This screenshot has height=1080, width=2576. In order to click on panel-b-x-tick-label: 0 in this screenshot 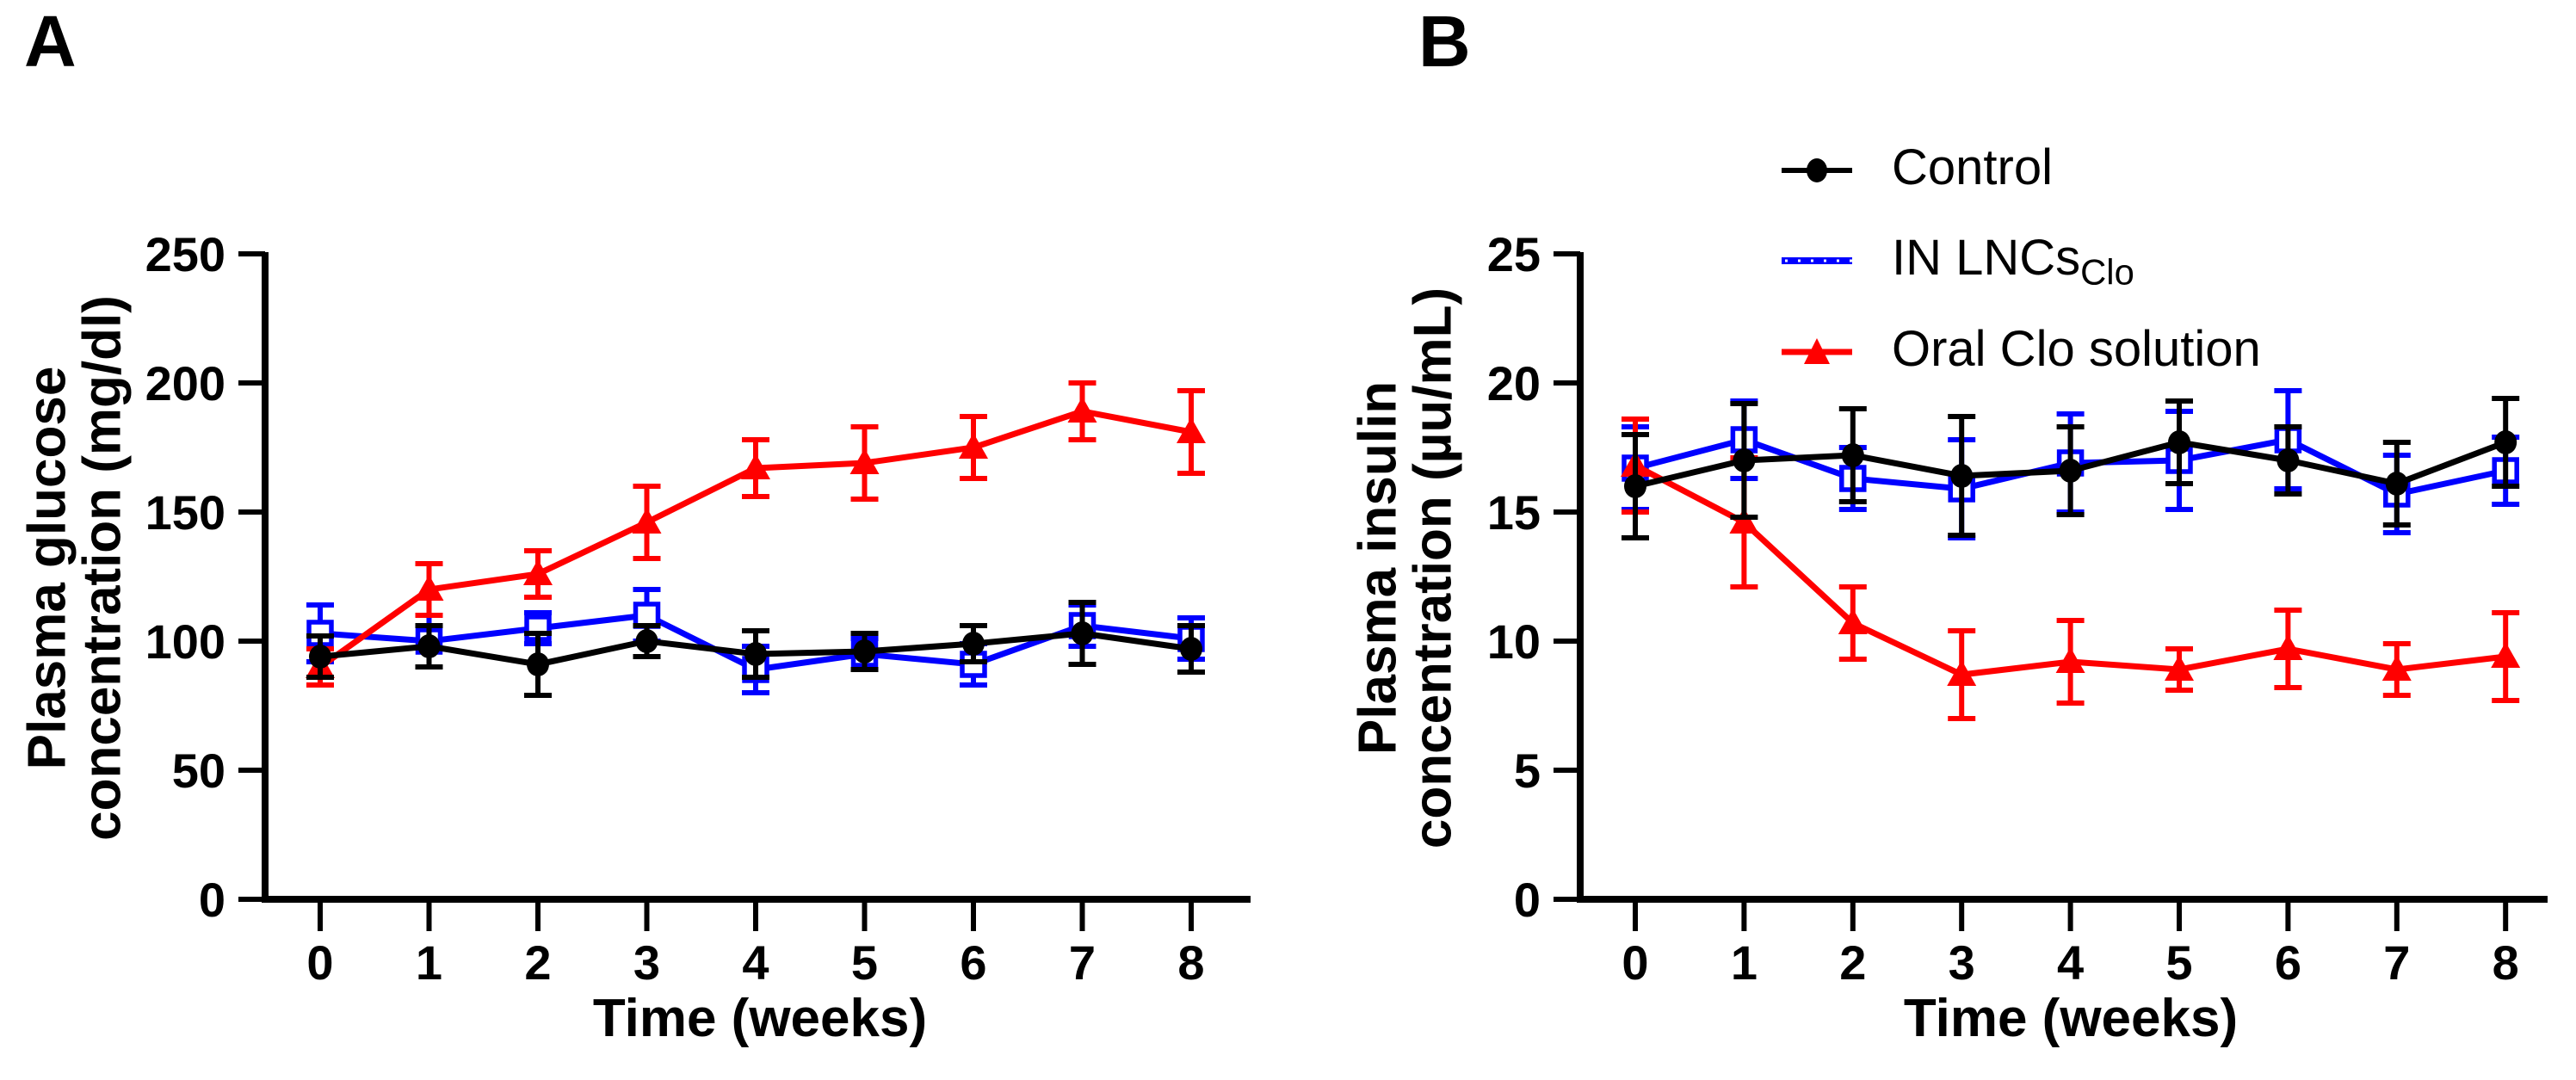, I will do `click(1635, 962)`.